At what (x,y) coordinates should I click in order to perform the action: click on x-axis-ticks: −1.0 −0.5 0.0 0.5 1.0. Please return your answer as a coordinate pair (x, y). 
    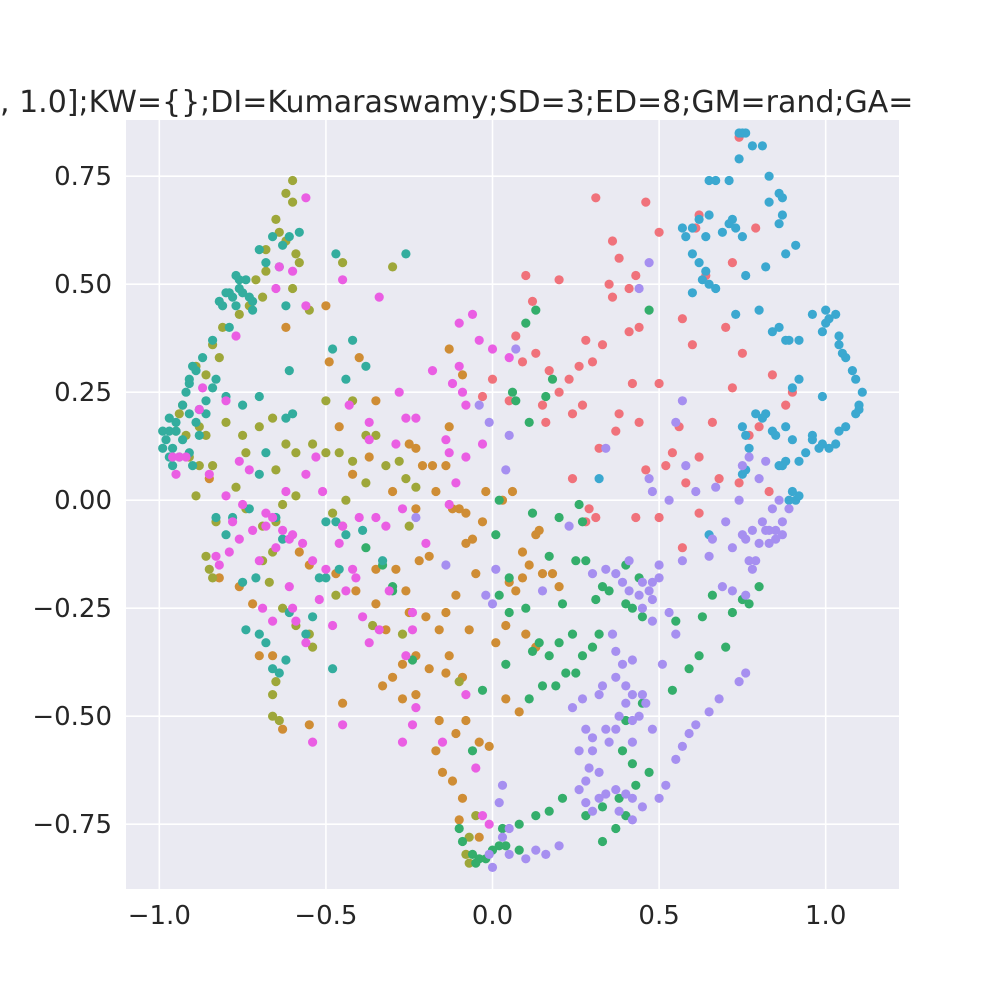
    Looking at the image, I should click on (487, 916).